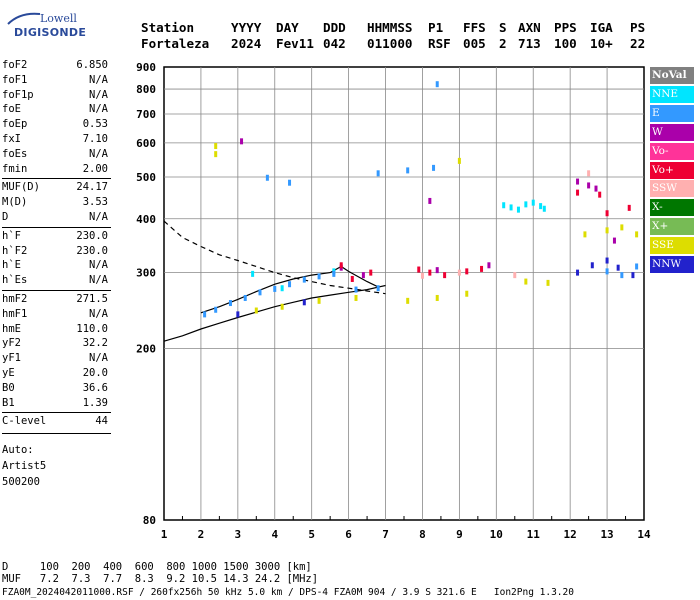  I want to click on header-value-4: 011000, so click(390, 43).